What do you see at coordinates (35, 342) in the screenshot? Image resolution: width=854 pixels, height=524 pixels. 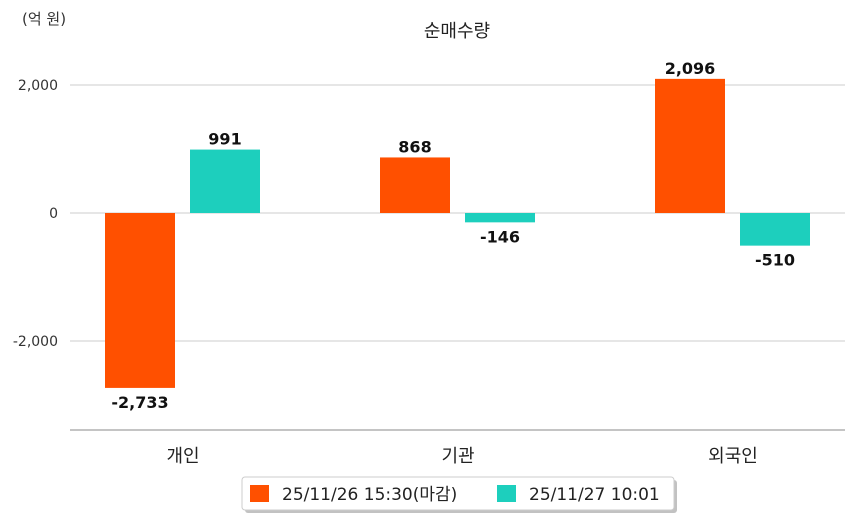 I see `y-tick-label: -2,000` at bounding box center [35, 342].